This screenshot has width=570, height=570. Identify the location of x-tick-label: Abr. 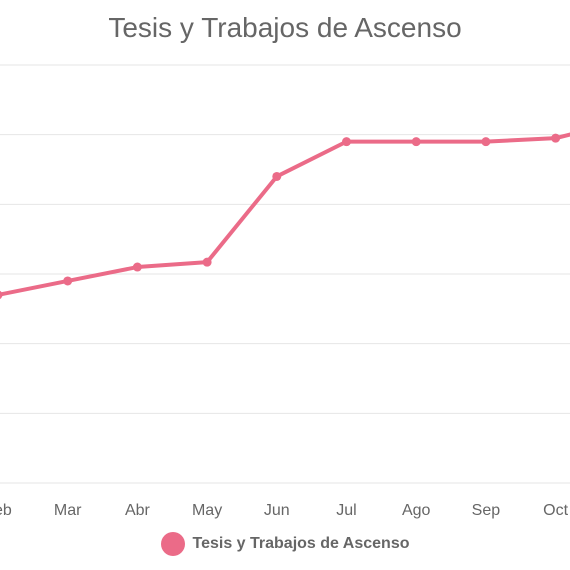
(138, 510).